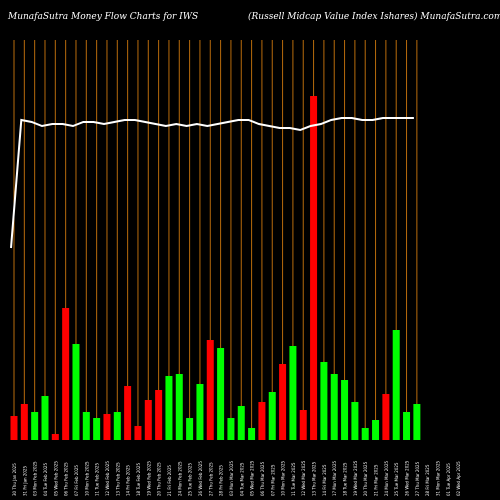  What do you see at coordinates (138, 479) in the screenshot?
I see `x-tick-label: 18 Tue Feb 2025` at bounding box center [138, 479].